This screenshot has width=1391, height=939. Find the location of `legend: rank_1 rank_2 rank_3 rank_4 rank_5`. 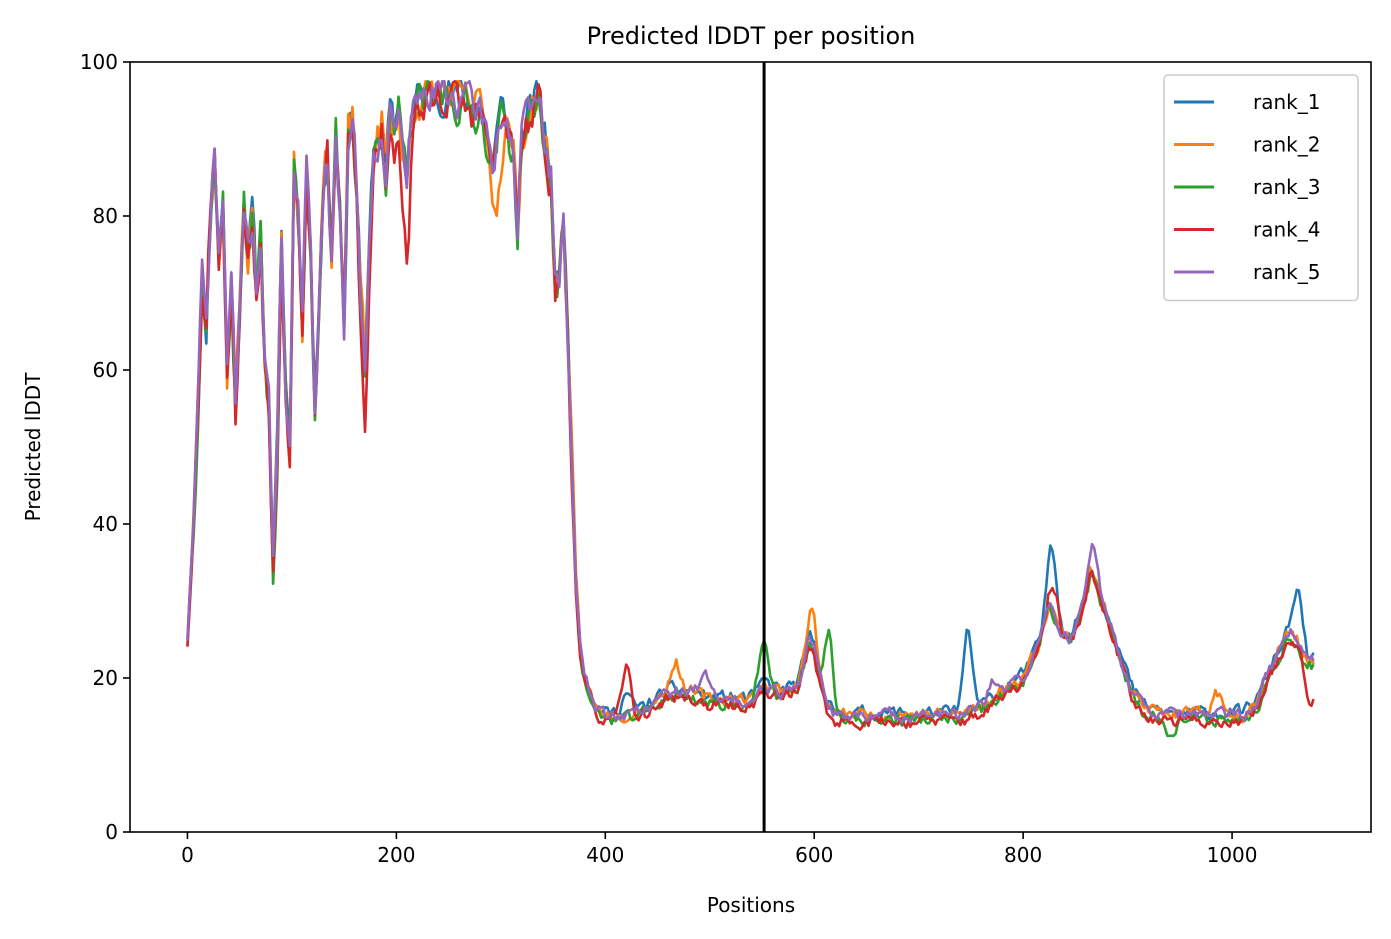

legend: rank_1 rank_2 rank_3 rank_4 rank_5 is located at coordinates (1261, 188).